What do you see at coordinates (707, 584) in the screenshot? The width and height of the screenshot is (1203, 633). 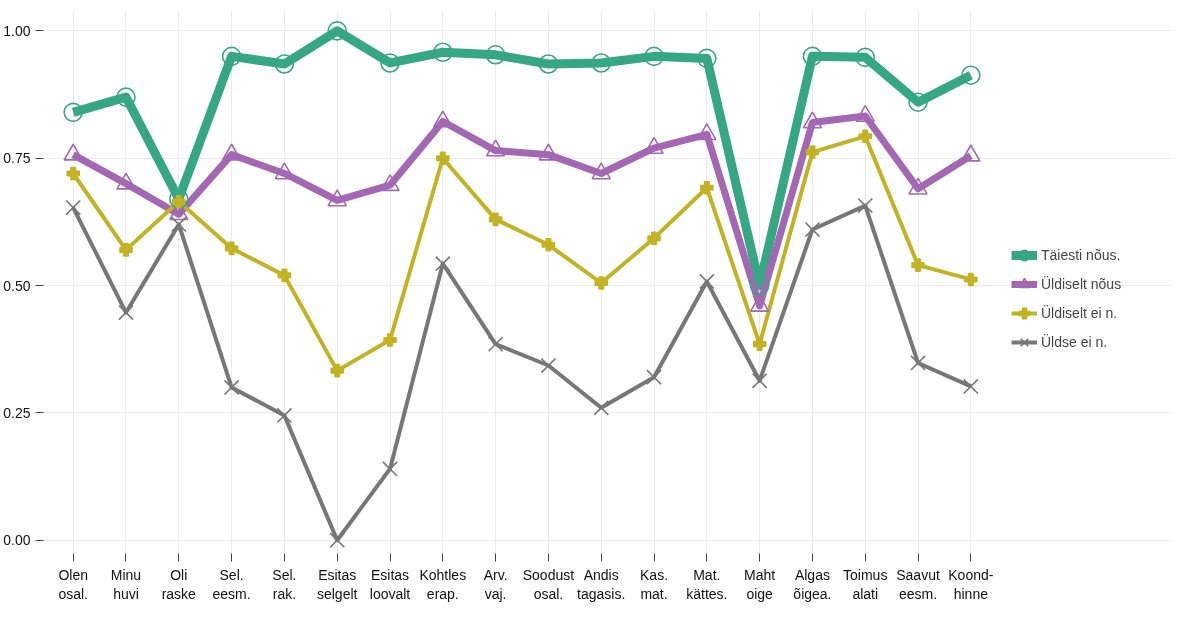 I see `x-tick-label: Mat. kättes.` at bounding box center [707, 584].